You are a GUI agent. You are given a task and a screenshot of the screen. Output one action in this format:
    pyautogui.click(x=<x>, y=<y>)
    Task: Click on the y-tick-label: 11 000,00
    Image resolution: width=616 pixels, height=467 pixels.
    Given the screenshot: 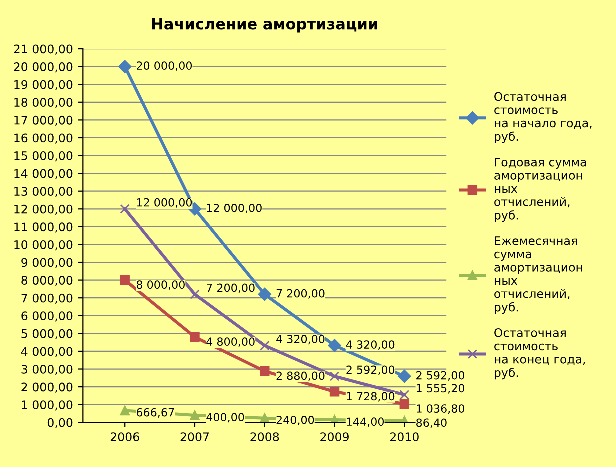 What is the action you would take?
    pyautogui.click(x=43, y=227)
    